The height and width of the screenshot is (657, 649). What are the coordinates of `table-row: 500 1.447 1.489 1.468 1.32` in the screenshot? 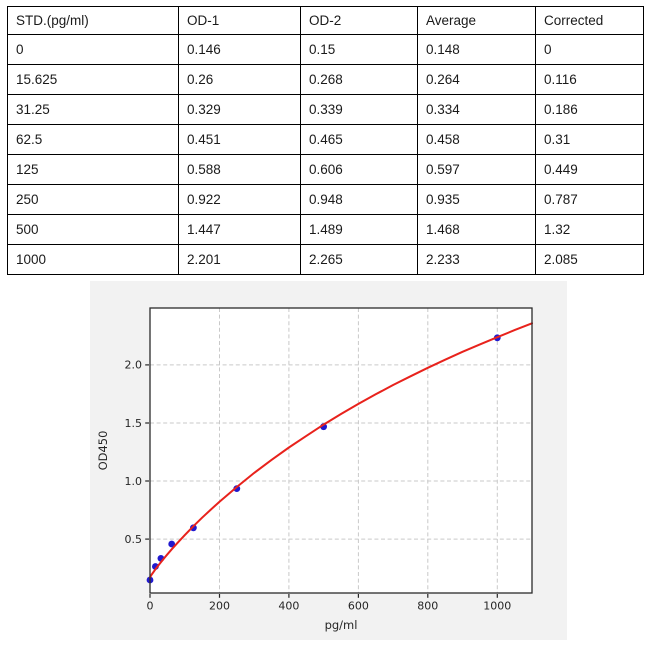 It's located at (325, 229).